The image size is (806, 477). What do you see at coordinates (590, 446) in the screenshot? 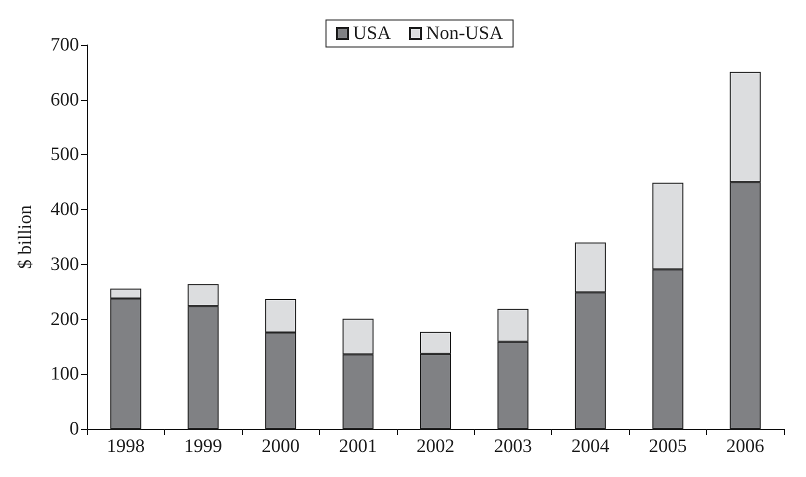
I see `x-tick-label: 2004` at bounding box center [590, 446].